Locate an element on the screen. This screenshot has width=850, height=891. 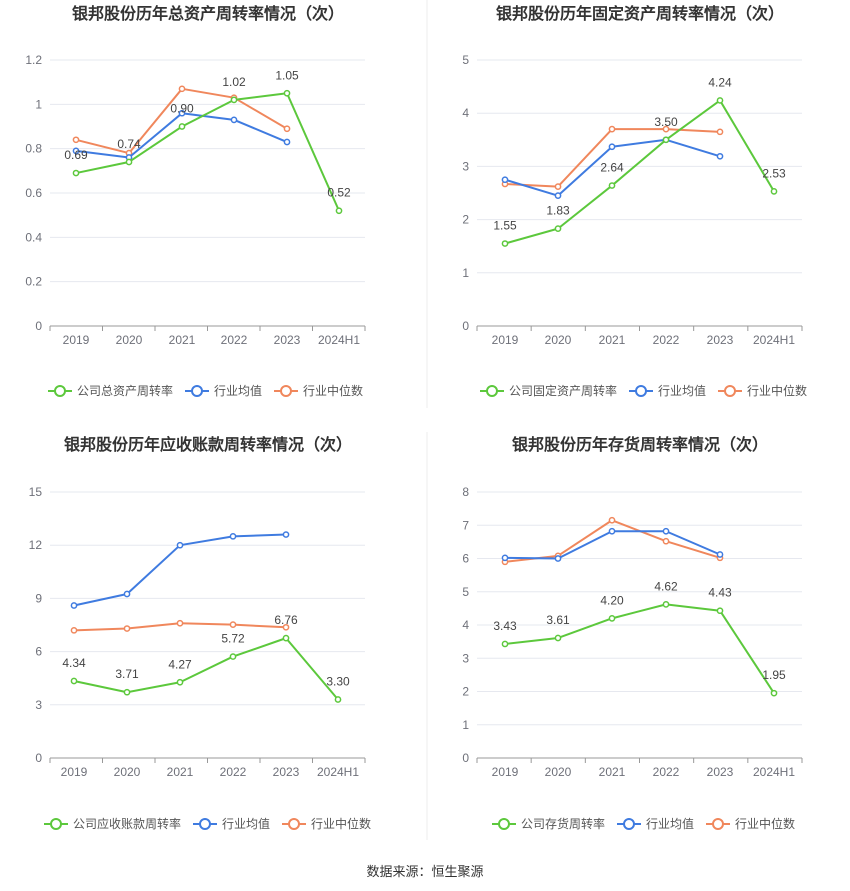
y-tick-label: 6 is located at coordinates (38, 652).